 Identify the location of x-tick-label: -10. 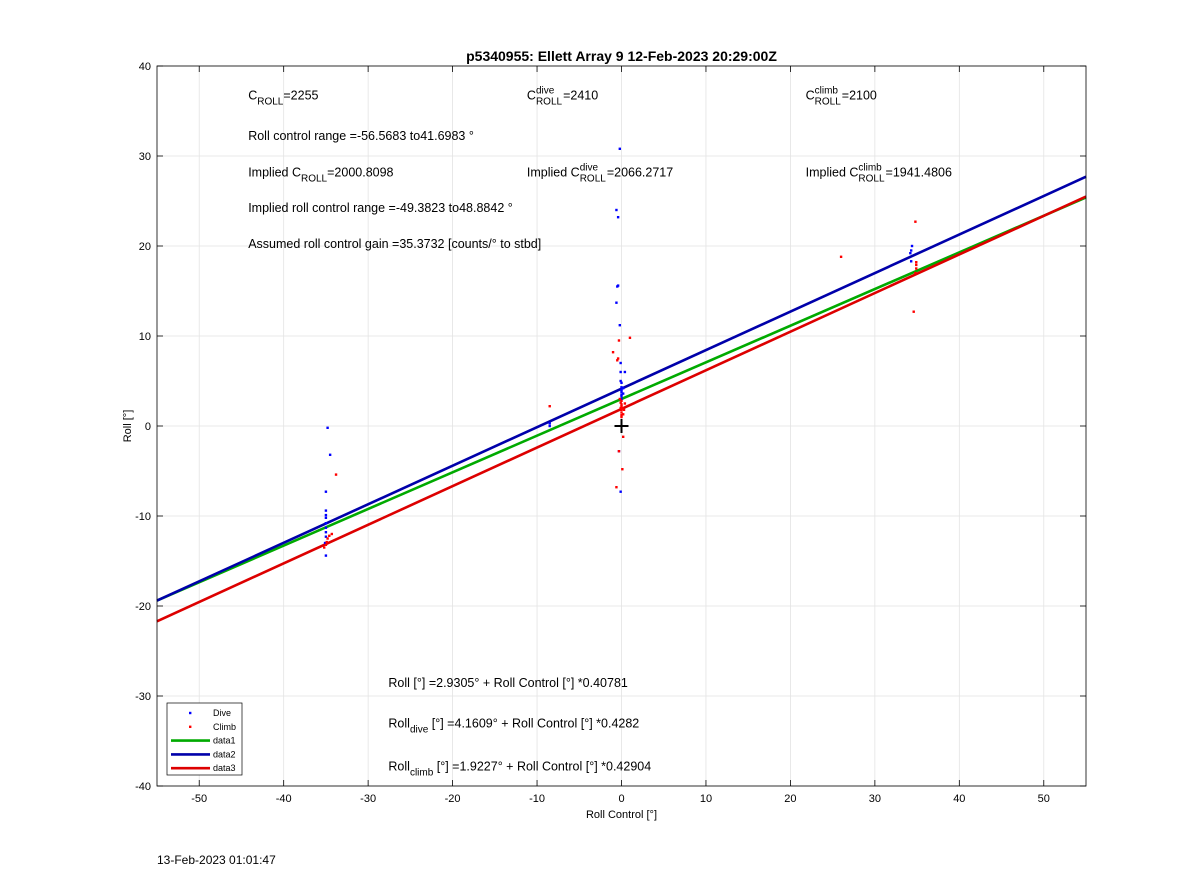
(537, 799).